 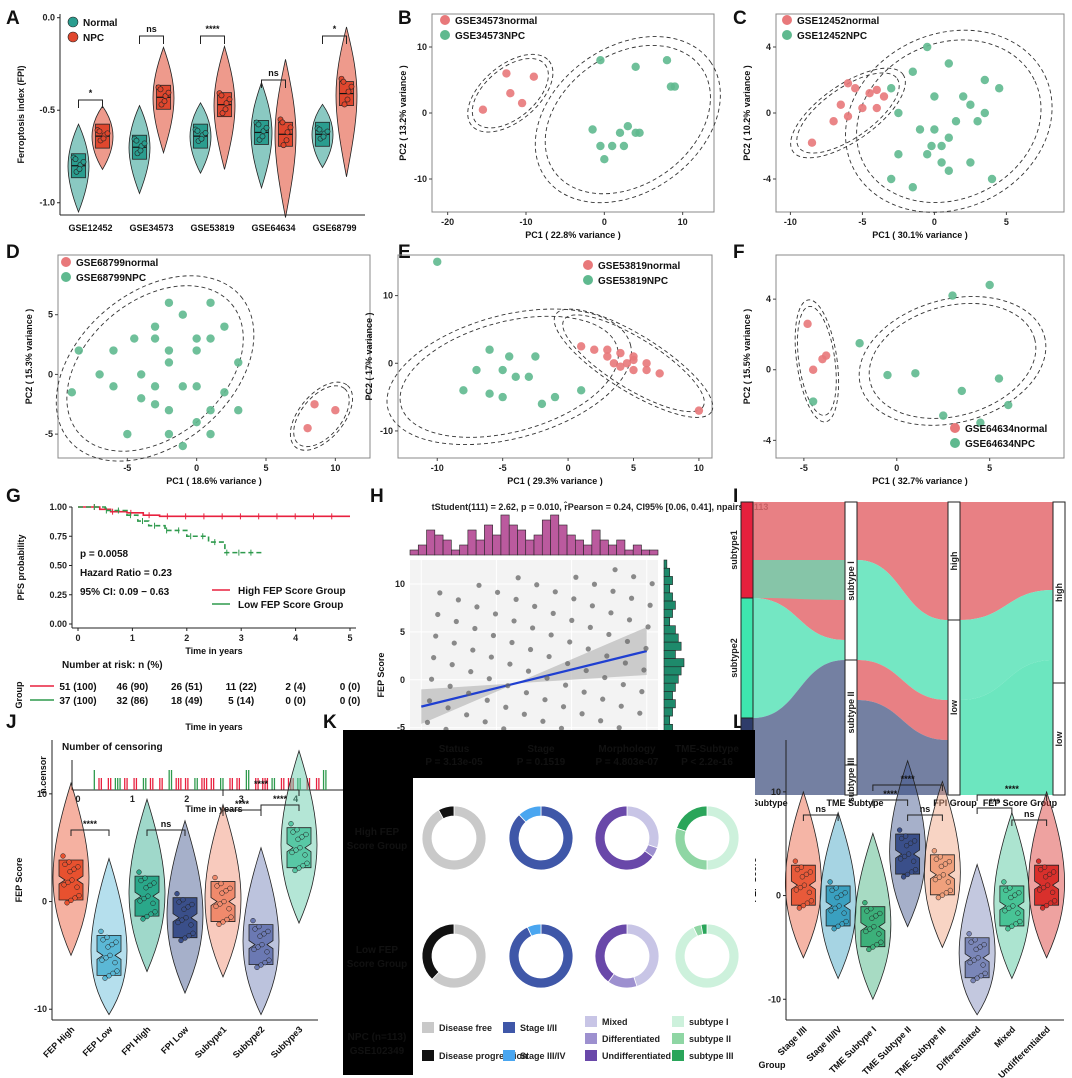 What do you see at coordinates (772, 1065) in the screenshot?
I see `x-group-label: Group` at bounding box center [772, 1065].